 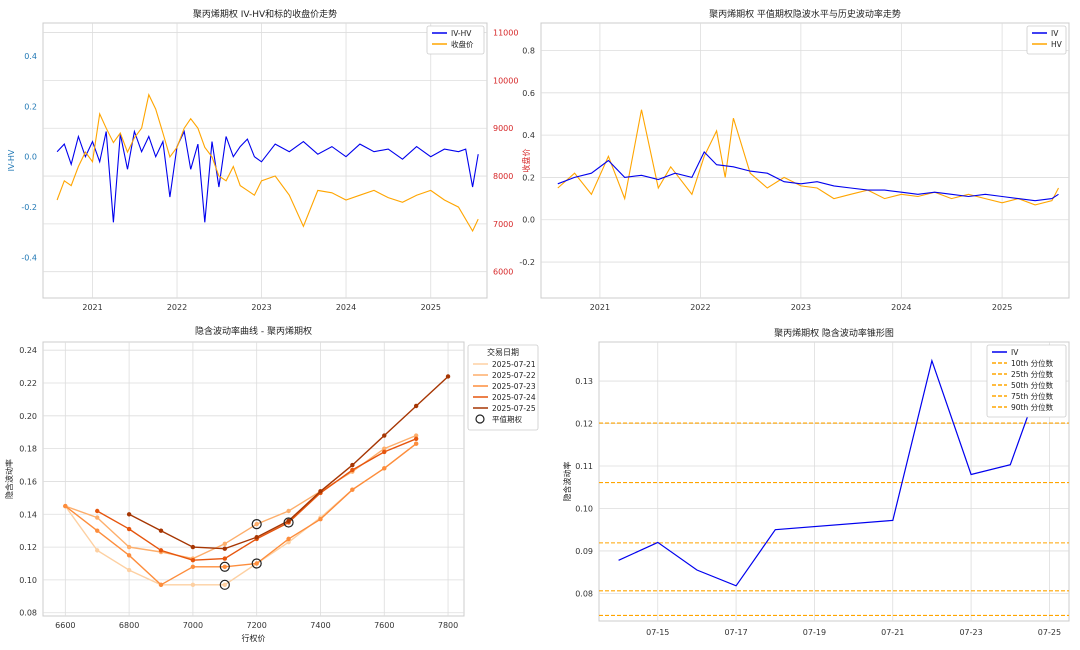 What do you see at coordinates (528, 93) in the screenshot?
I see `chart2-y-tick: 0.6` at bounding box center [528, 93].